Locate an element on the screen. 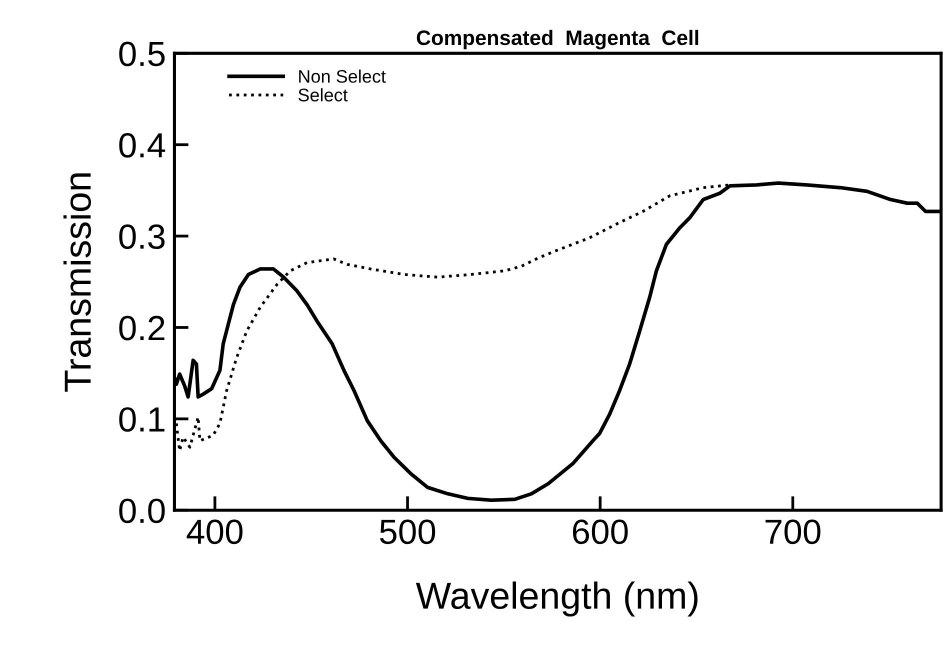  y-tick-label: 0.0 is located at coordinates (142, 511).